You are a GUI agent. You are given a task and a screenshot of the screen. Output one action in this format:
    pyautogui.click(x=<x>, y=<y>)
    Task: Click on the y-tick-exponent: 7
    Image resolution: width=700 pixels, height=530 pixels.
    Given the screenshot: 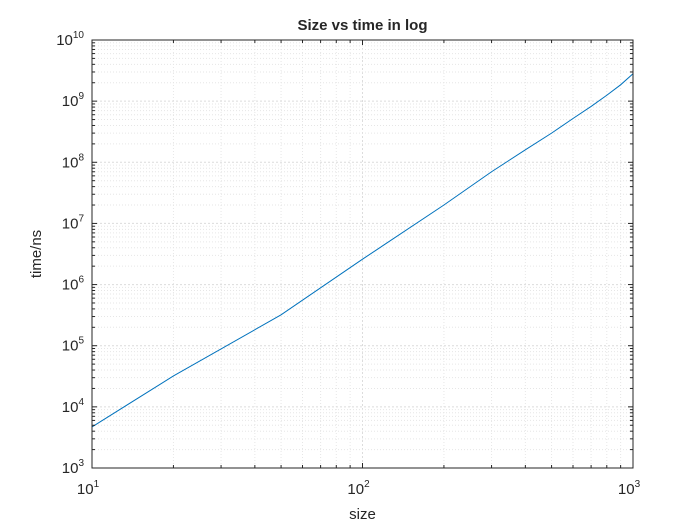 What is the action you would take?
    pyautogui.click(x=81, y=218)
    